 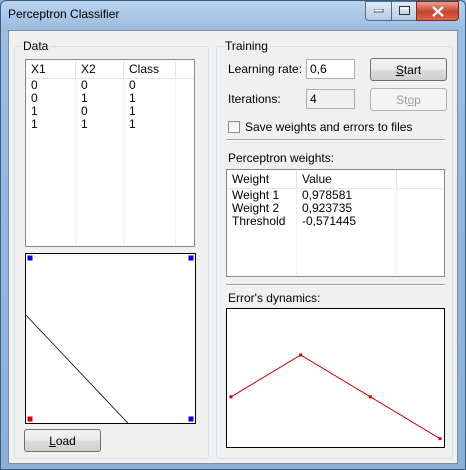 What do you see at coordinates (150, 69) in the screenshot?
I see `column-header-class: Class` at bounding box center [150, 69].